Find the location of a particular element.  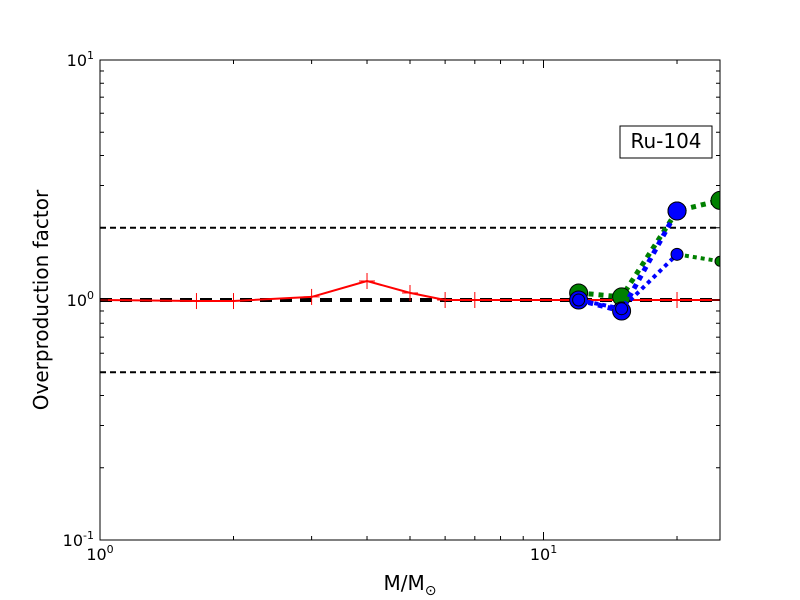

x-tick-label: 10⁰ is located at coordinates (99, 553).